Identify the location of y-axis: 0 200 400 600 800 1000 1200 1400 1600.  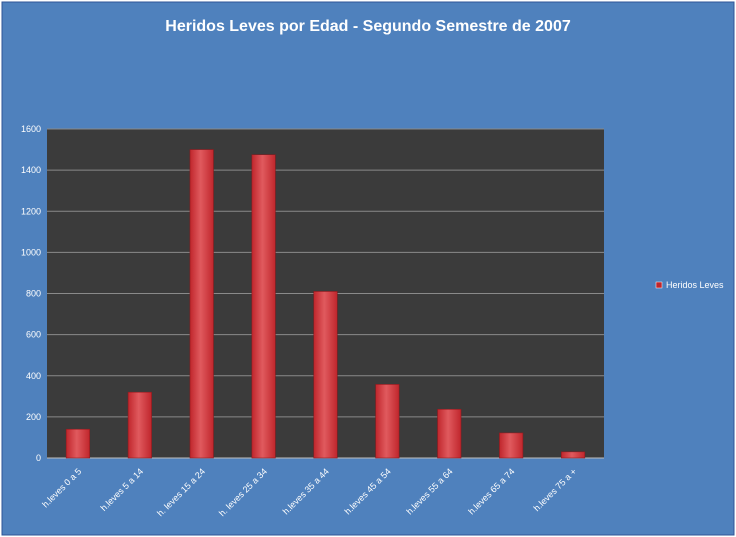
(31, 293).